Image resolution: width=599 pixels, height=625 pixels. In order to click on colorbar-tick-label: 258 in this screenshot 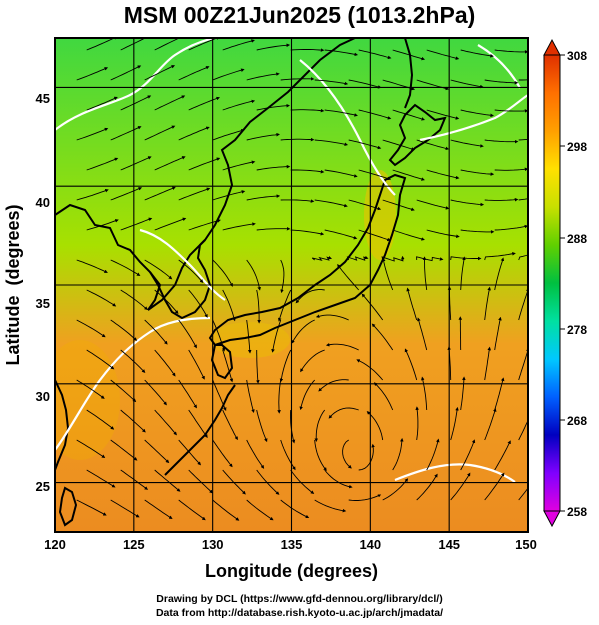, I will do `click(577, 512)`.